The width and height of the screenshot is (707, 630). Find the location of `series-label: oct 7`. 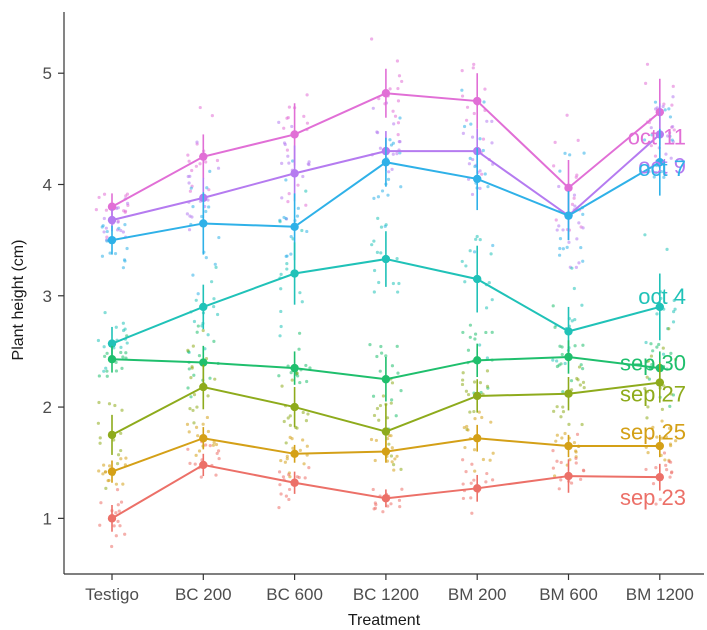

series-label: oct 7 is located at coordinates (662, 168).